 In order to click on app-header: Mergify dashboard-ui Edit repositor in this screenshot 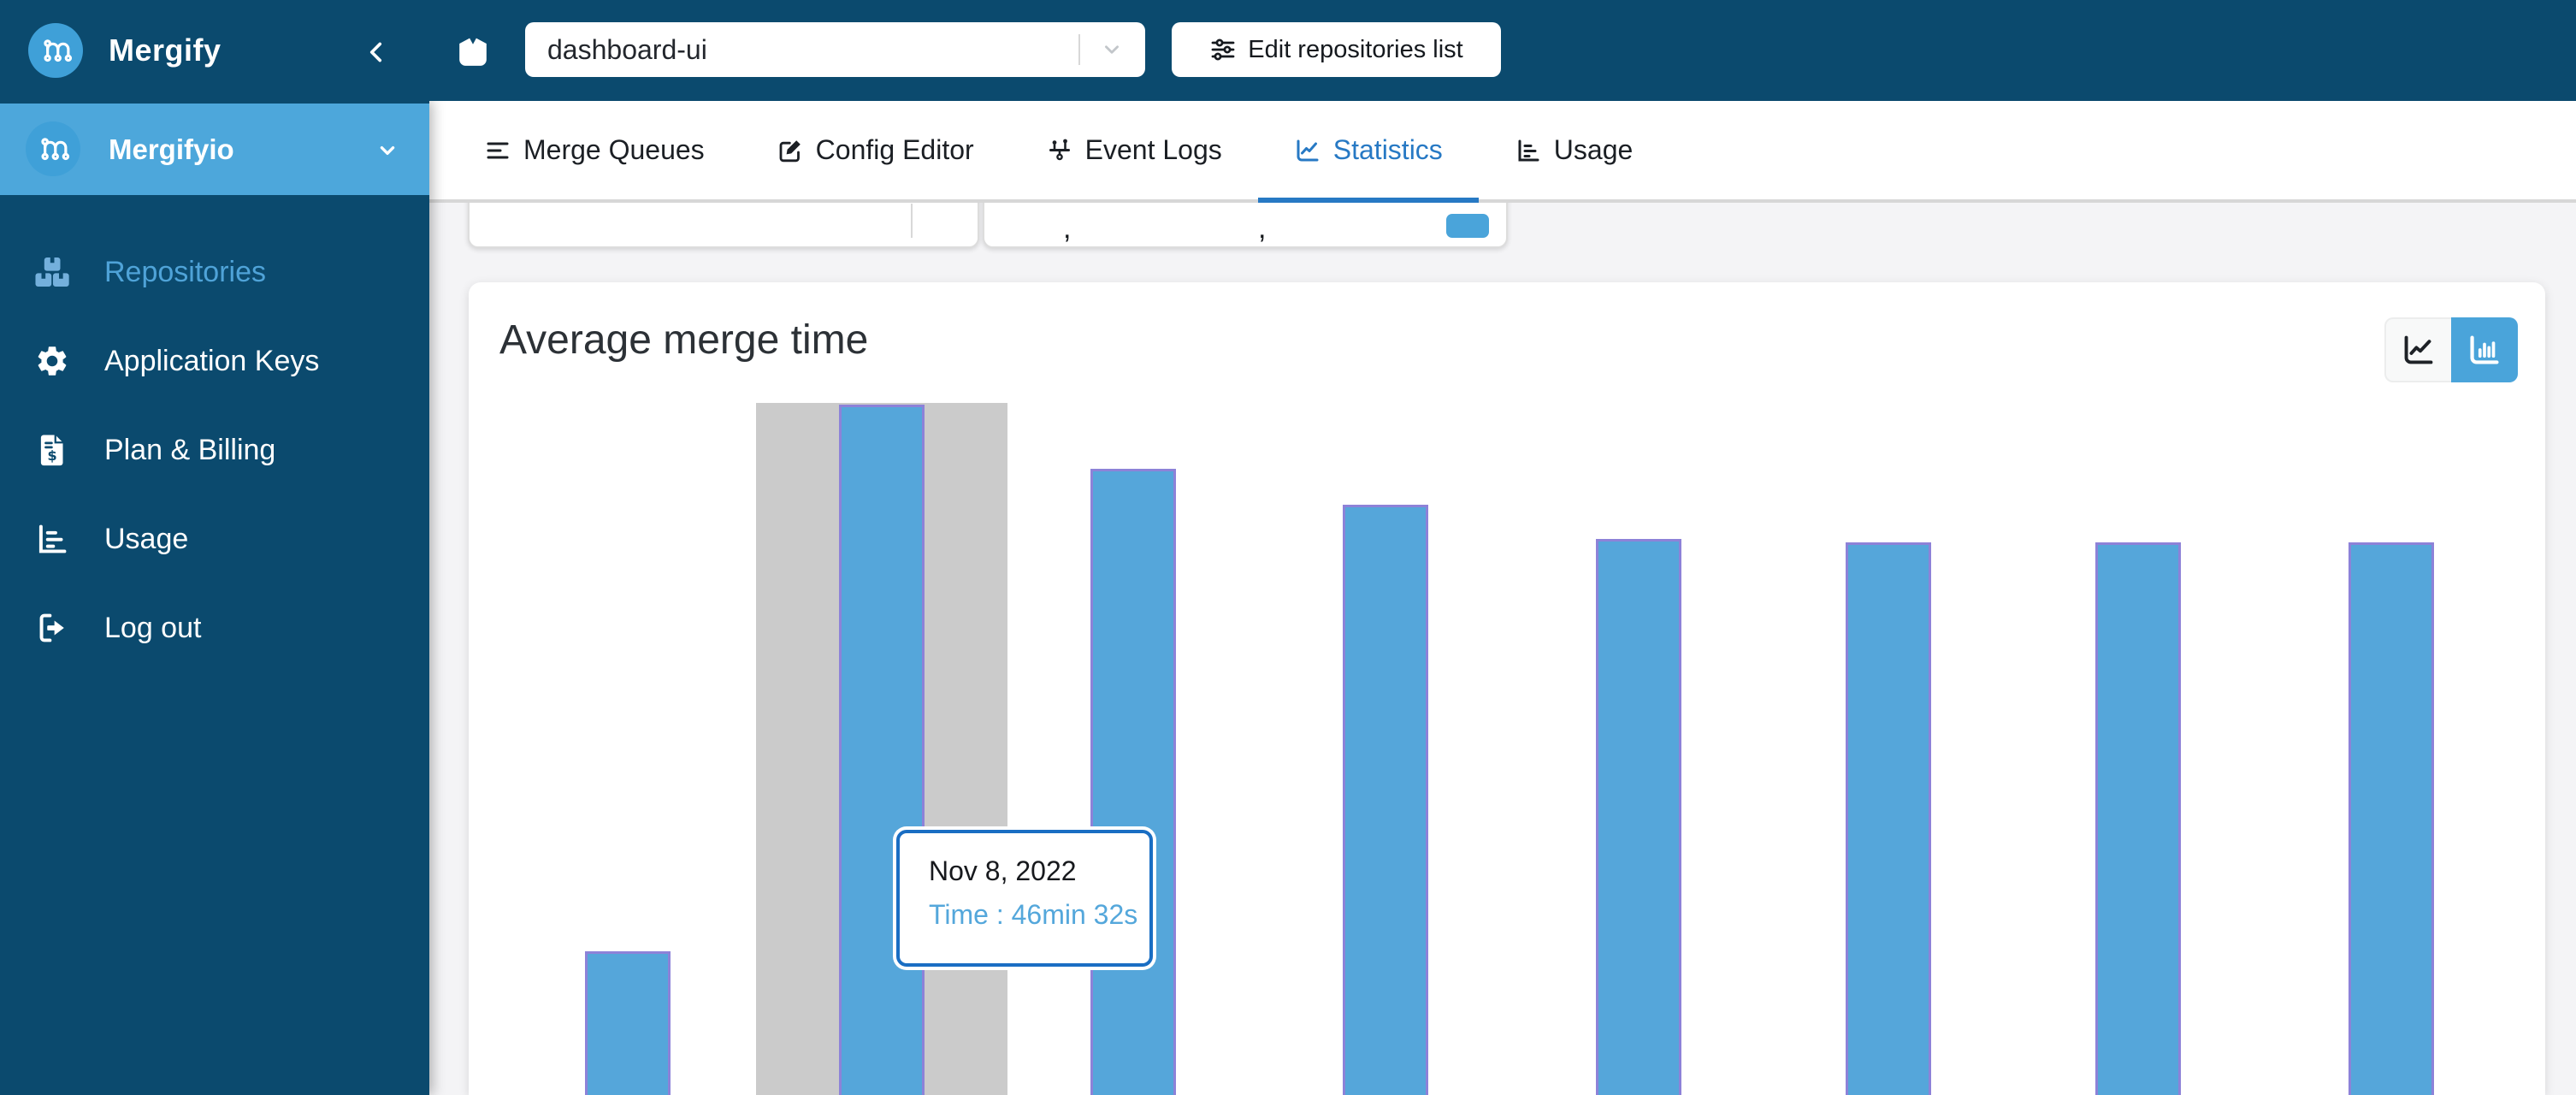, I will do `click(1288, 50)`.